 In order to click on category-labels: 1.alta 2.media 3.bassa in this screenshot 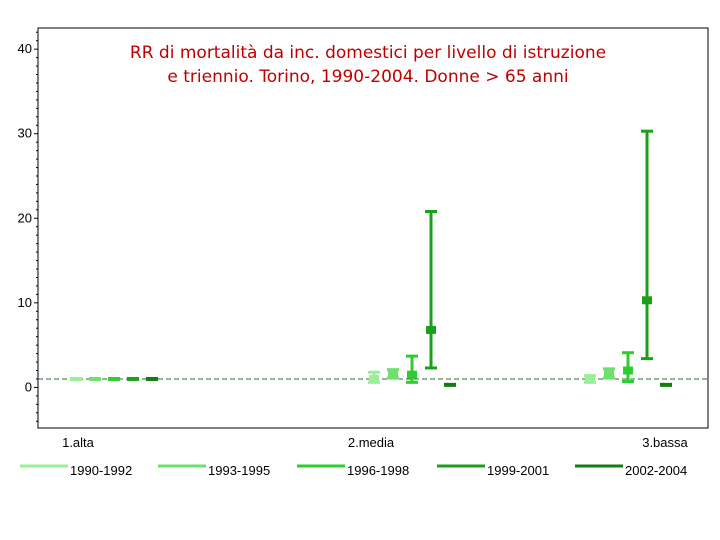, I will do `click(375, 442)`.